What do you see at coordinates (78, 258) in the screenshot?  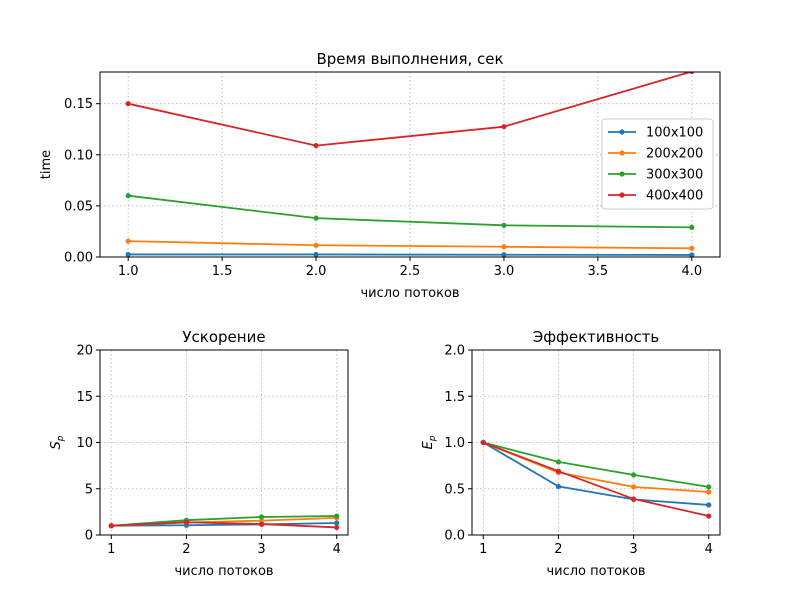 I see `y-tick-label: 0.00` at bounding box center [78, 258].